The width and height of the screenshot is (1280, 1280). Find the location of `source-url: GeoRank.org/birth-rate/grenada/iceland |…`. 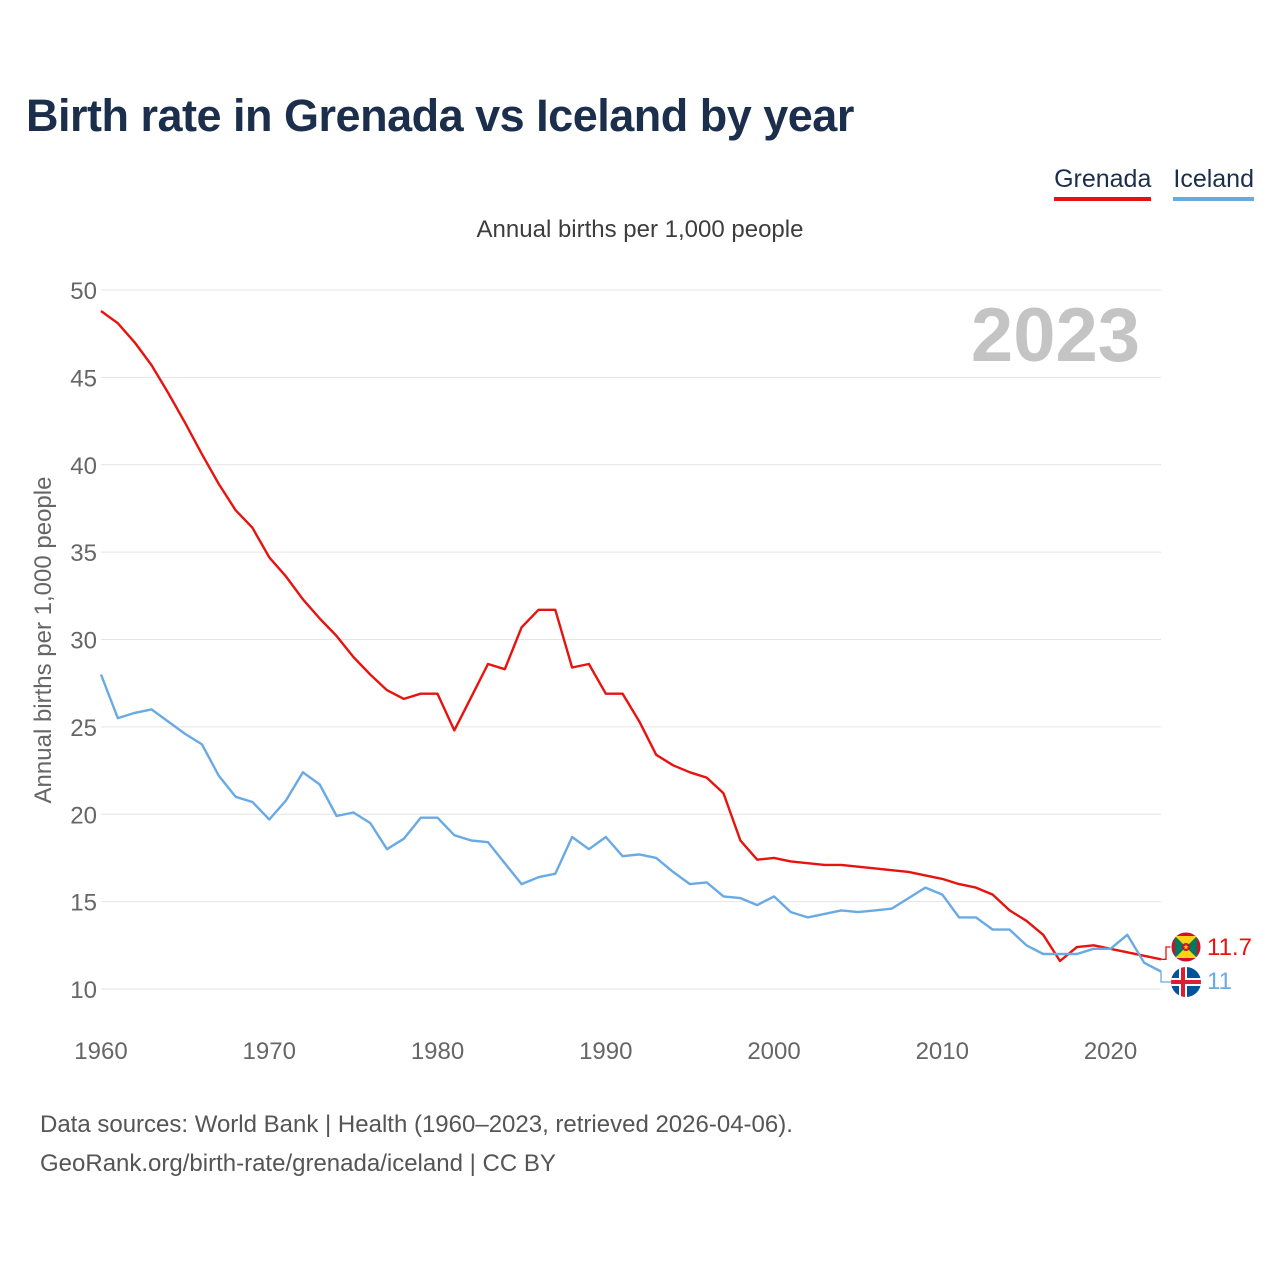

source-url: GeoRank.org/birth-rate/grenada/iceland |… is located at coordinates (298, 1163).